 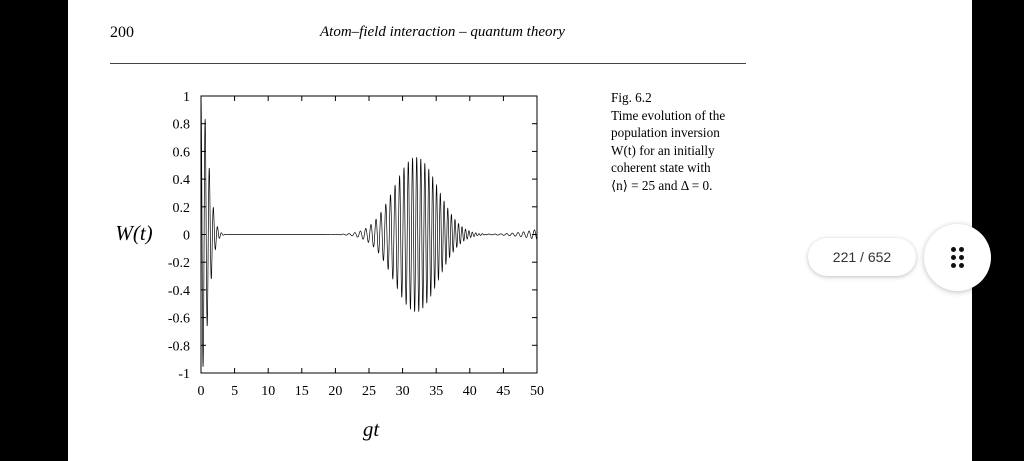 What do you see at coordinates (372, 429) in the screenshot?
I see `x-axis-label: gt` at bounding box center [372, 429].